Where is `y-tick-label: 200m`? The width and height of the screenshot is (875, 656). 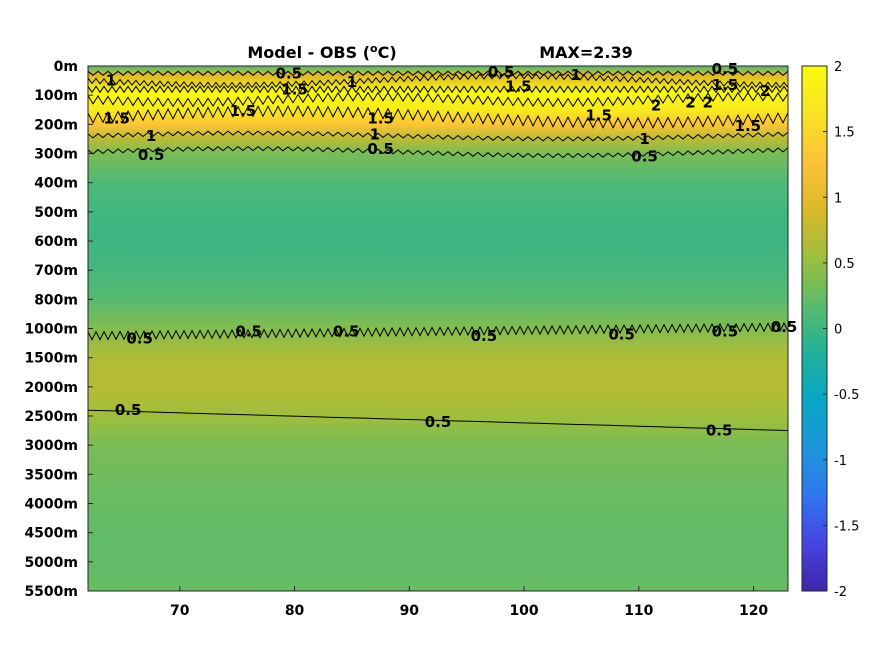
y-tick-label: 200m is located at coordinates (56, 125).